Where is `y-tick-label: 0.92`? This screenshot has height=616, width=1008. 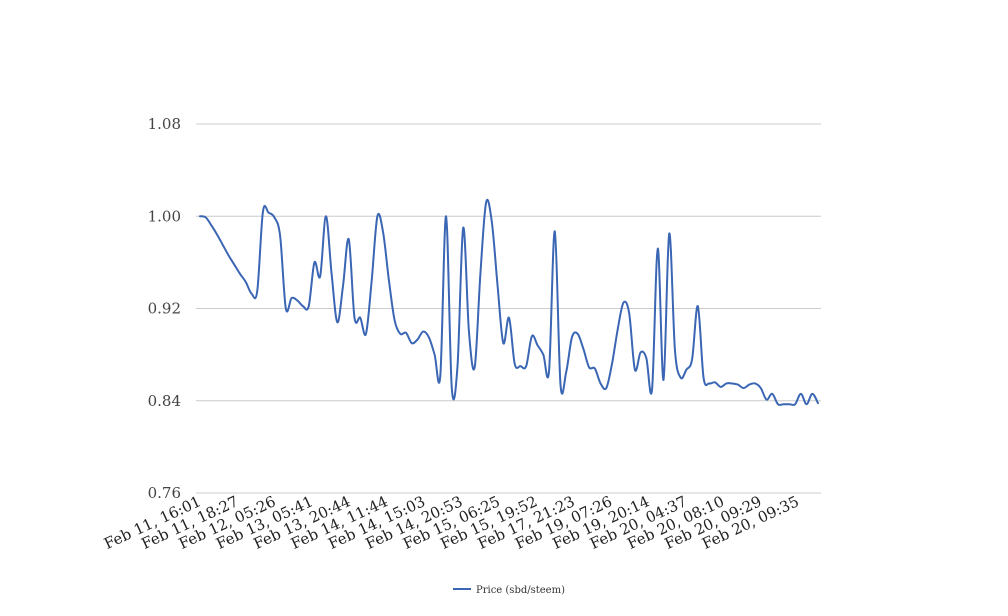
y-tick-label: 0.92 is located at coordinates (164, 309).